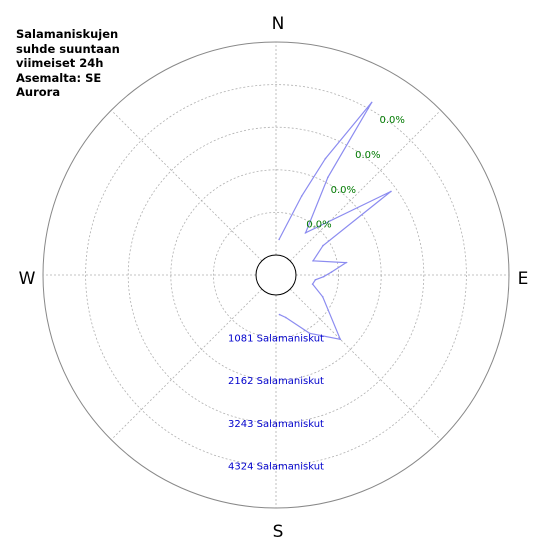  What do you see at coordinates (278, 24) in the screenshot?
I see `compass-north-label: N` at bounding box center [278, 24].